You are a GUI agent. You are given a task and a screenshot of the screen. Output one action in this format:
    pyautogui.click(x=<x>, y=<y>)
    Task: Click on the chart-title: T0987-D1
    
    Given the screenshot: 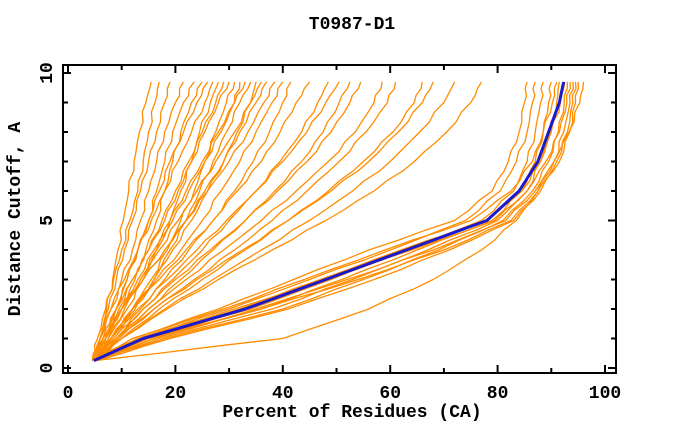 What is the action you would take?
    pyautogui.click(x=352, y=25)
    